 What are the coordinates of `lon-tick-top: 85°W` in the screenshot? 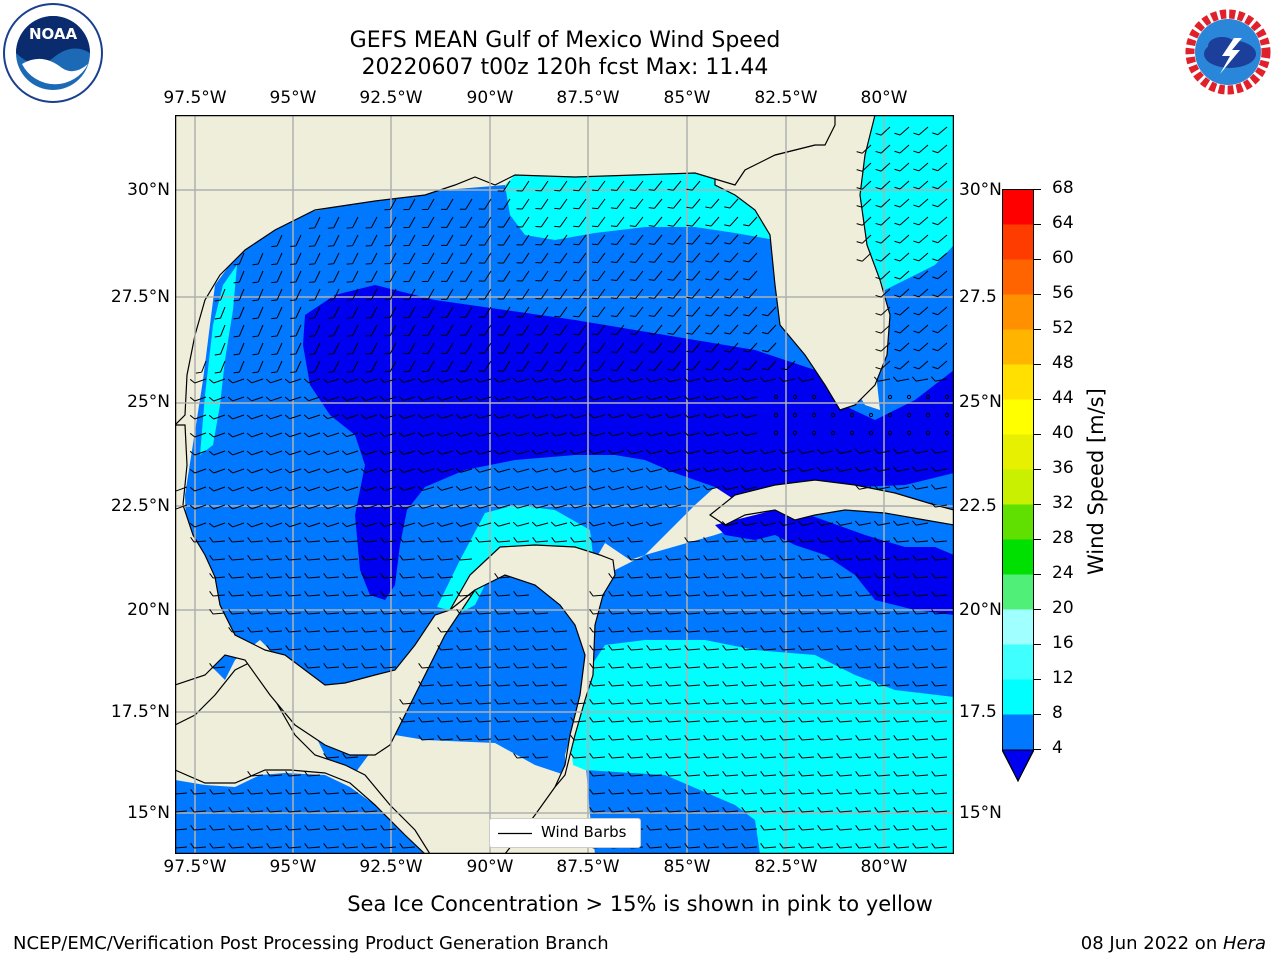 It's located at (687, 98).